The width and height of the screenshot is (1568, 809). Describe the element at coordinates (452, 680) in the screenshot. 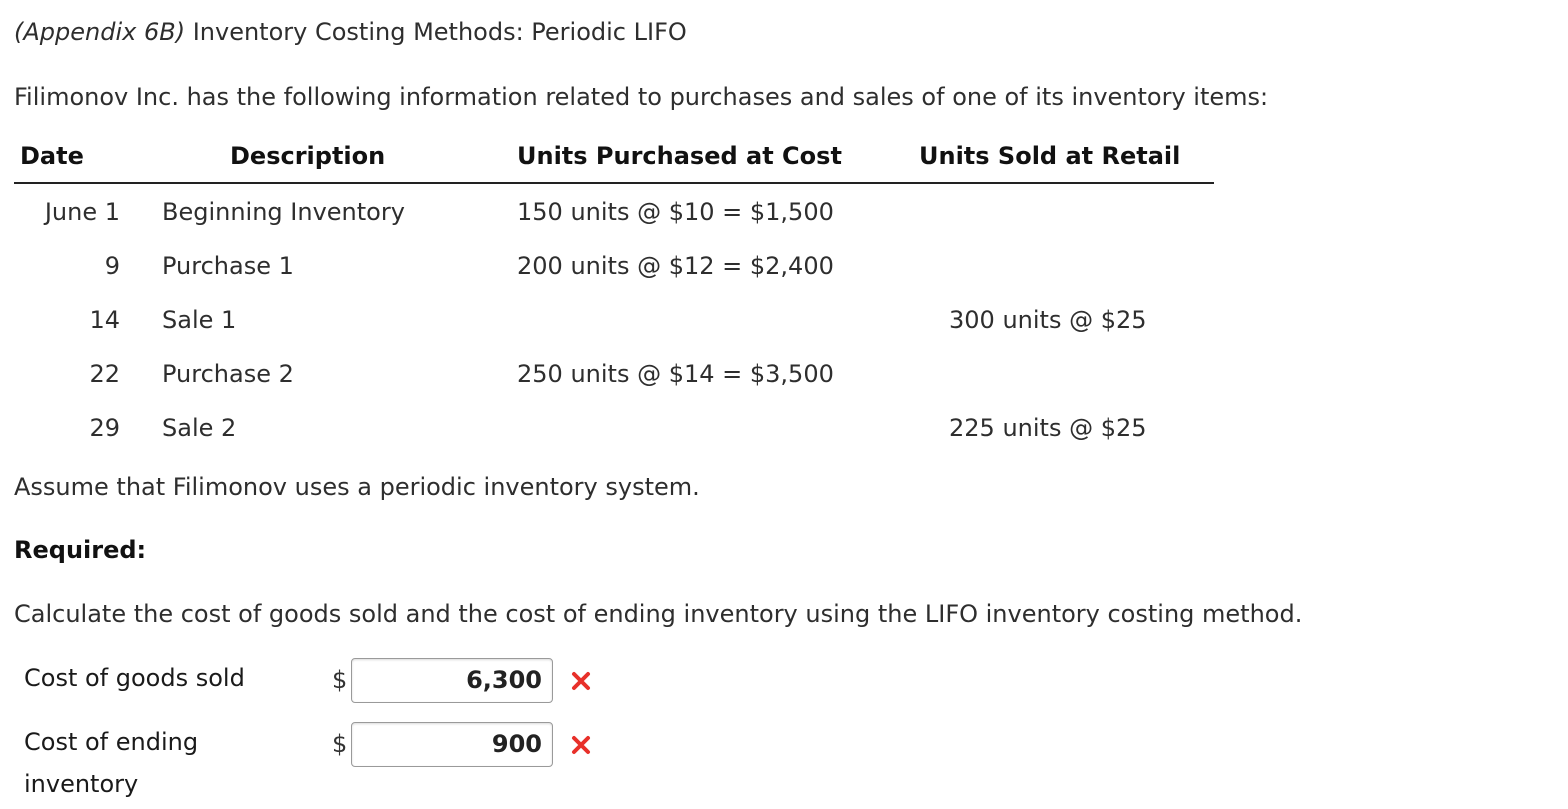

I see `cogs-input: 6,300` at that location.